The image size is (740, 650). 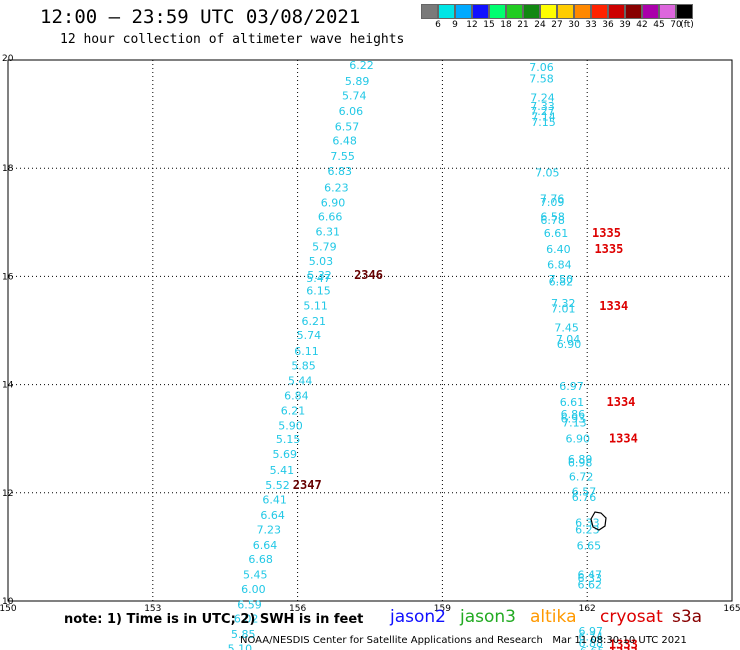 What do you see at coordinates (344, 140) in the screenshot?
I see `wave-height-label: 6.48` at bounding box center [344, 140].